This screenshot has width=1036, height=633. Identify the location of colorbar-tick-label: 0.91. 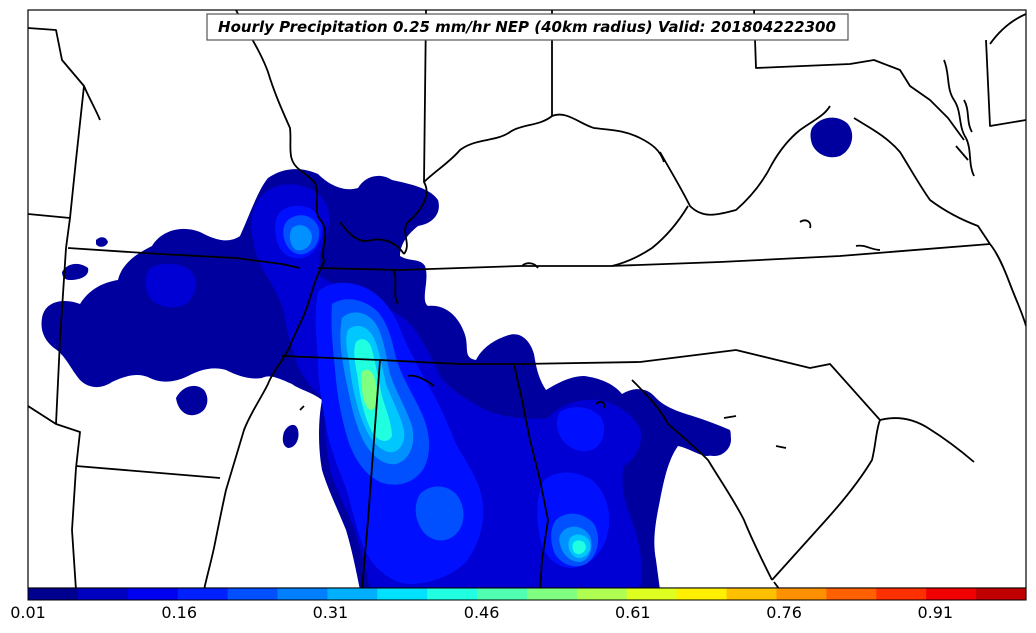
(935, 612).